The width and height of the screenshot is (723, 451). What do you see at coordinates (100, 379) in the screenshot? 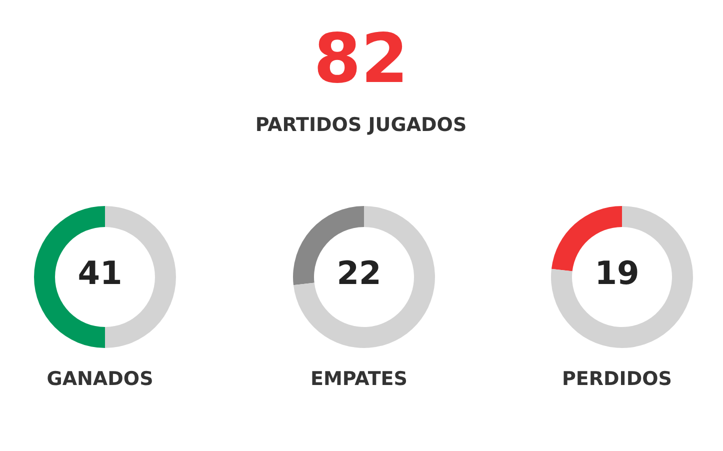
I see `text: GANADOS` at bounding box center [100, 379].